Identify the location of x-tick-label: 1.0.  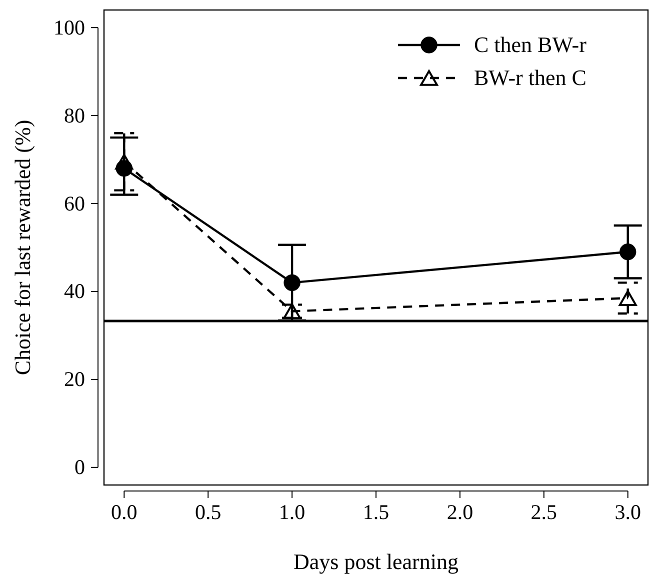
(292, 512).